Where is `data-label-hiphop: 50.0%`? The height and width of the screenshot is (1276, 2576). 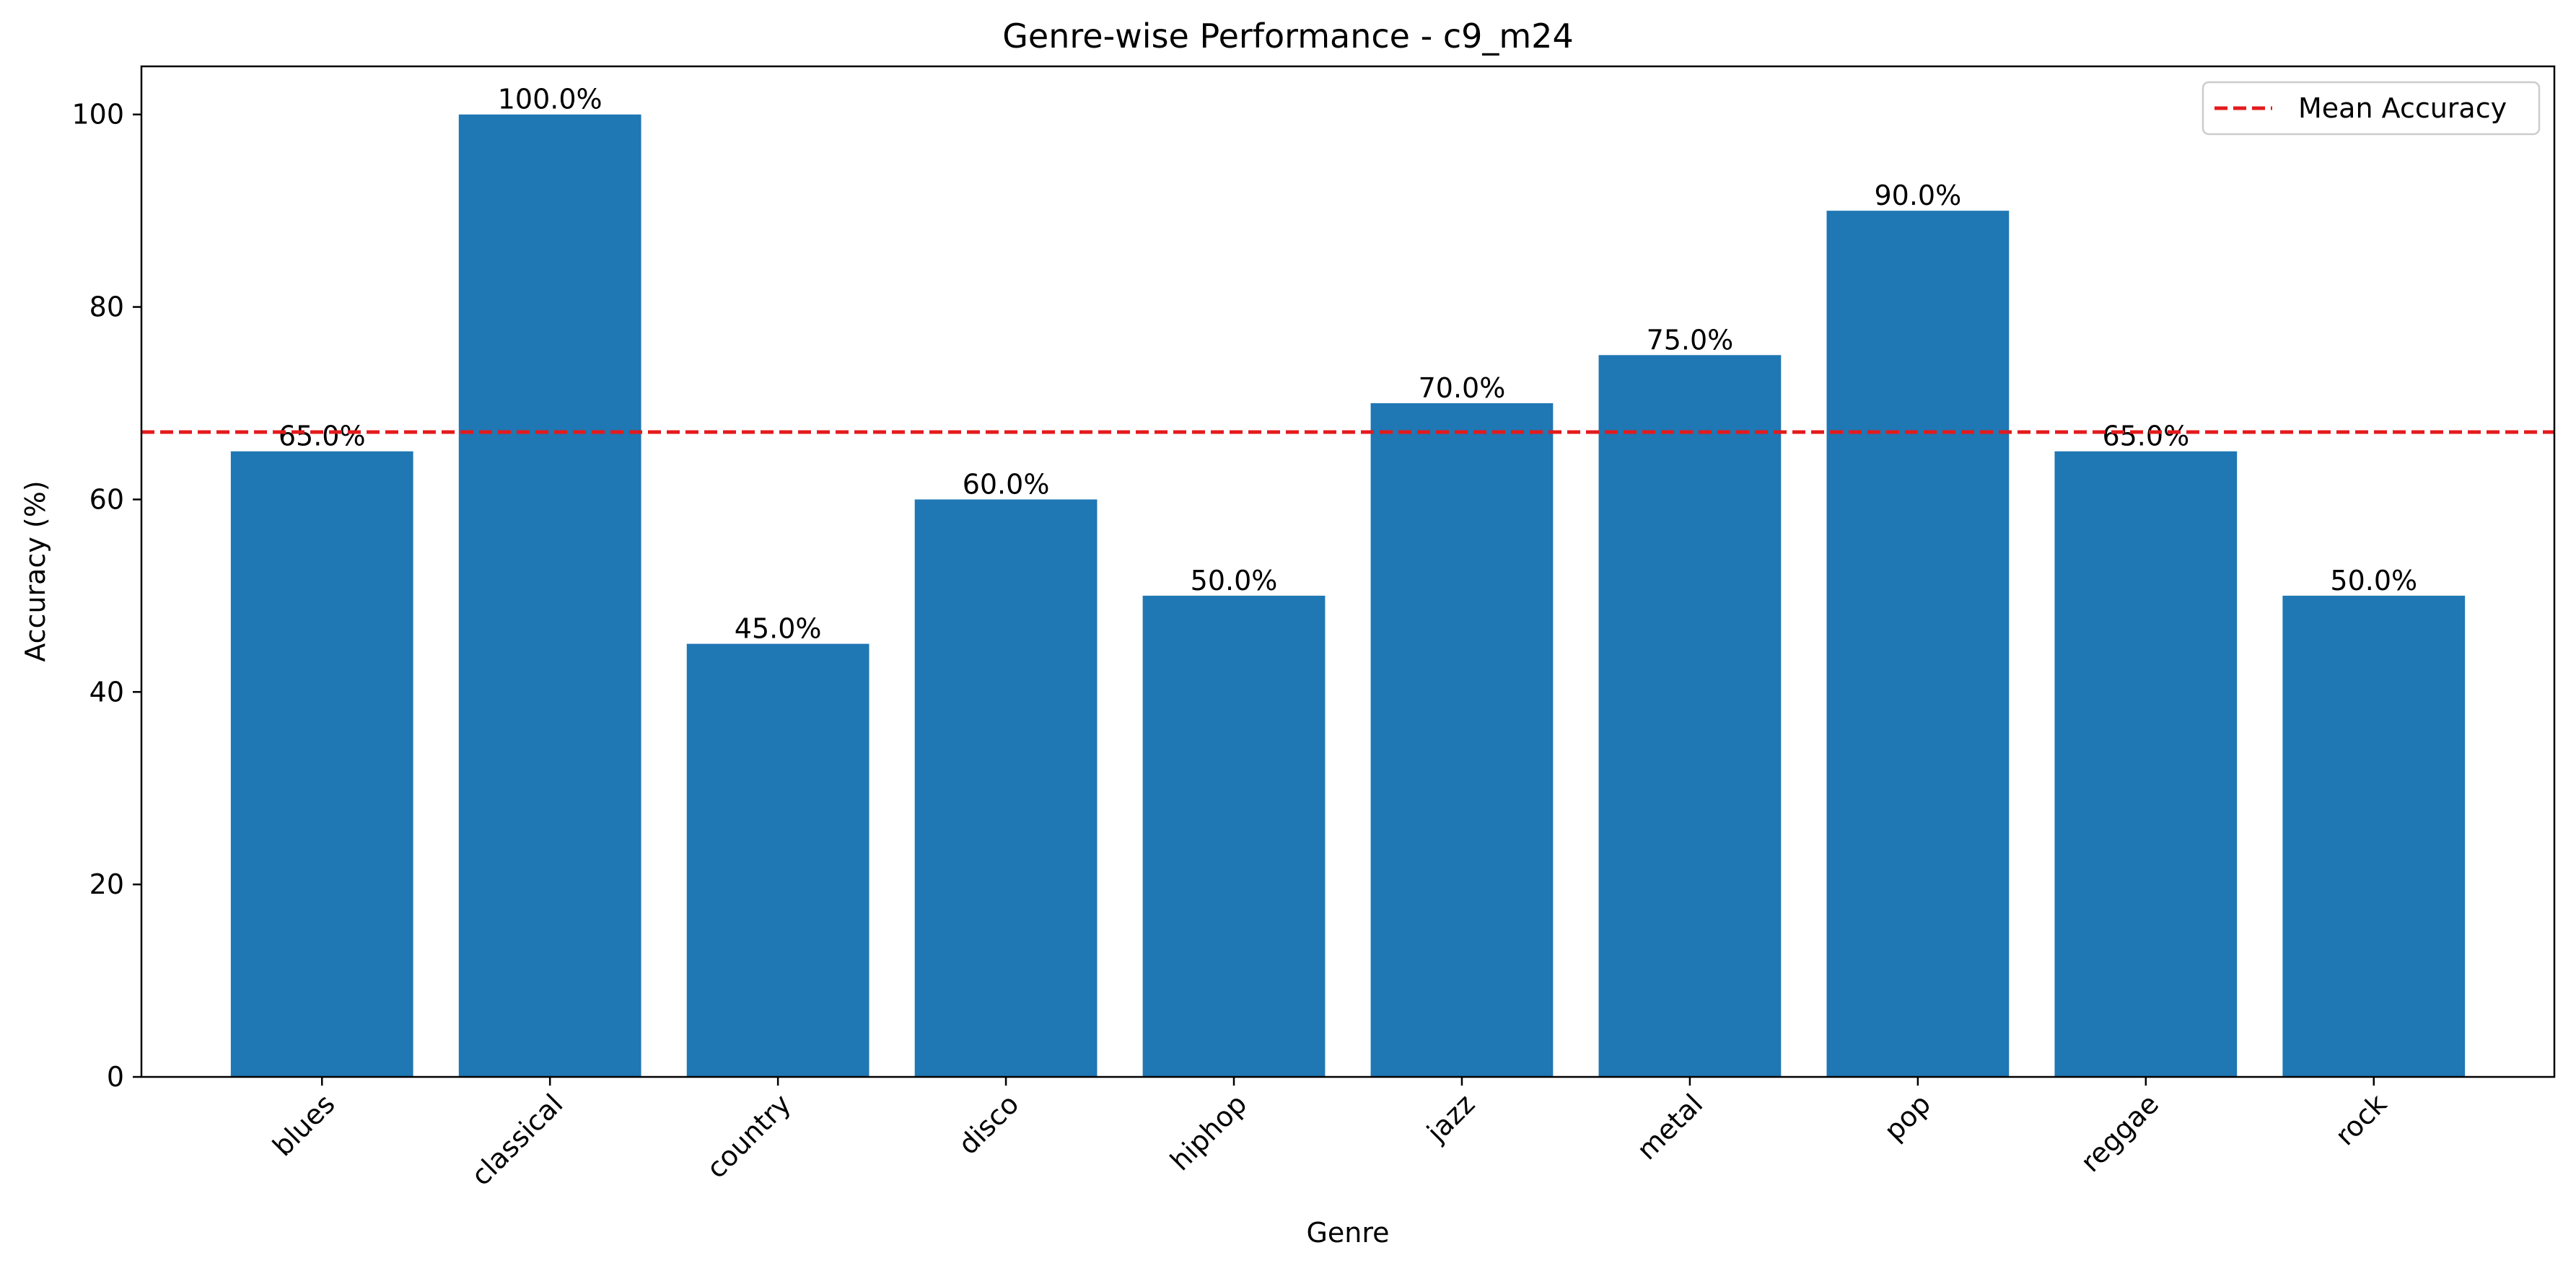
data-label-hiphop: 50.0% is located at coordinates (1234, 581).